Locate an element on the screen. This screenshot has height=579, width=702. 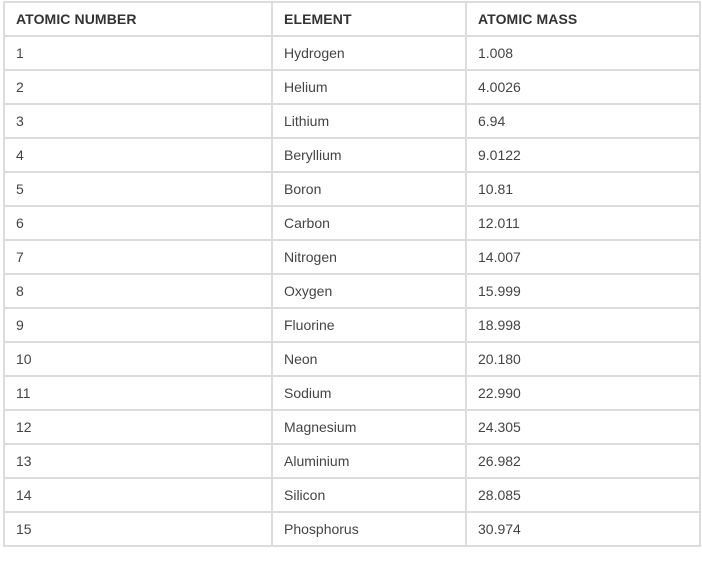
cell-atomic-mass: 1.008 is located at coordinates (583, 53).